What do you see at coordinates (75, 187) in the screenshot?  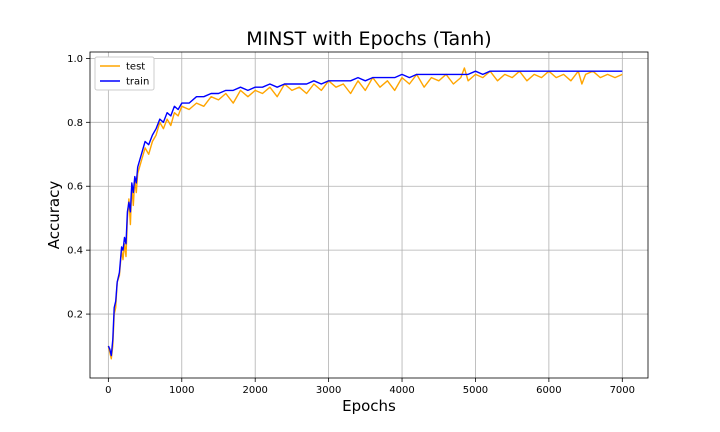 I see `y-tick-label: 0.6` at bounding box center [75, 187].